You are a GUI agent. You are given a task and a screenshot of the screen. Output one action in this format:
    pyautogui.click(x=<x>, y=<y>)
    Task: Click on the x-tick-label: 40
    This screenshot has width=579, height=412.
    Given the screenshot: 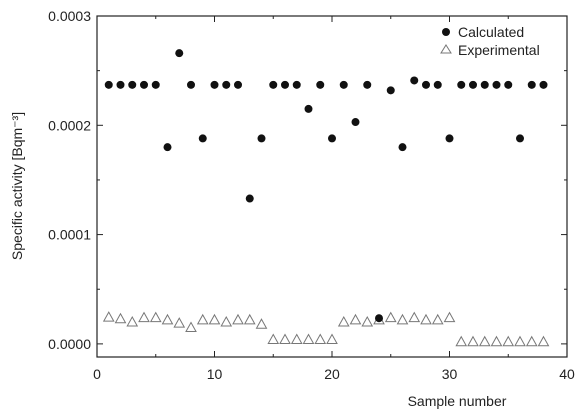 What is the action you would take?
    pyautogui.click(x=567, y=374)
    